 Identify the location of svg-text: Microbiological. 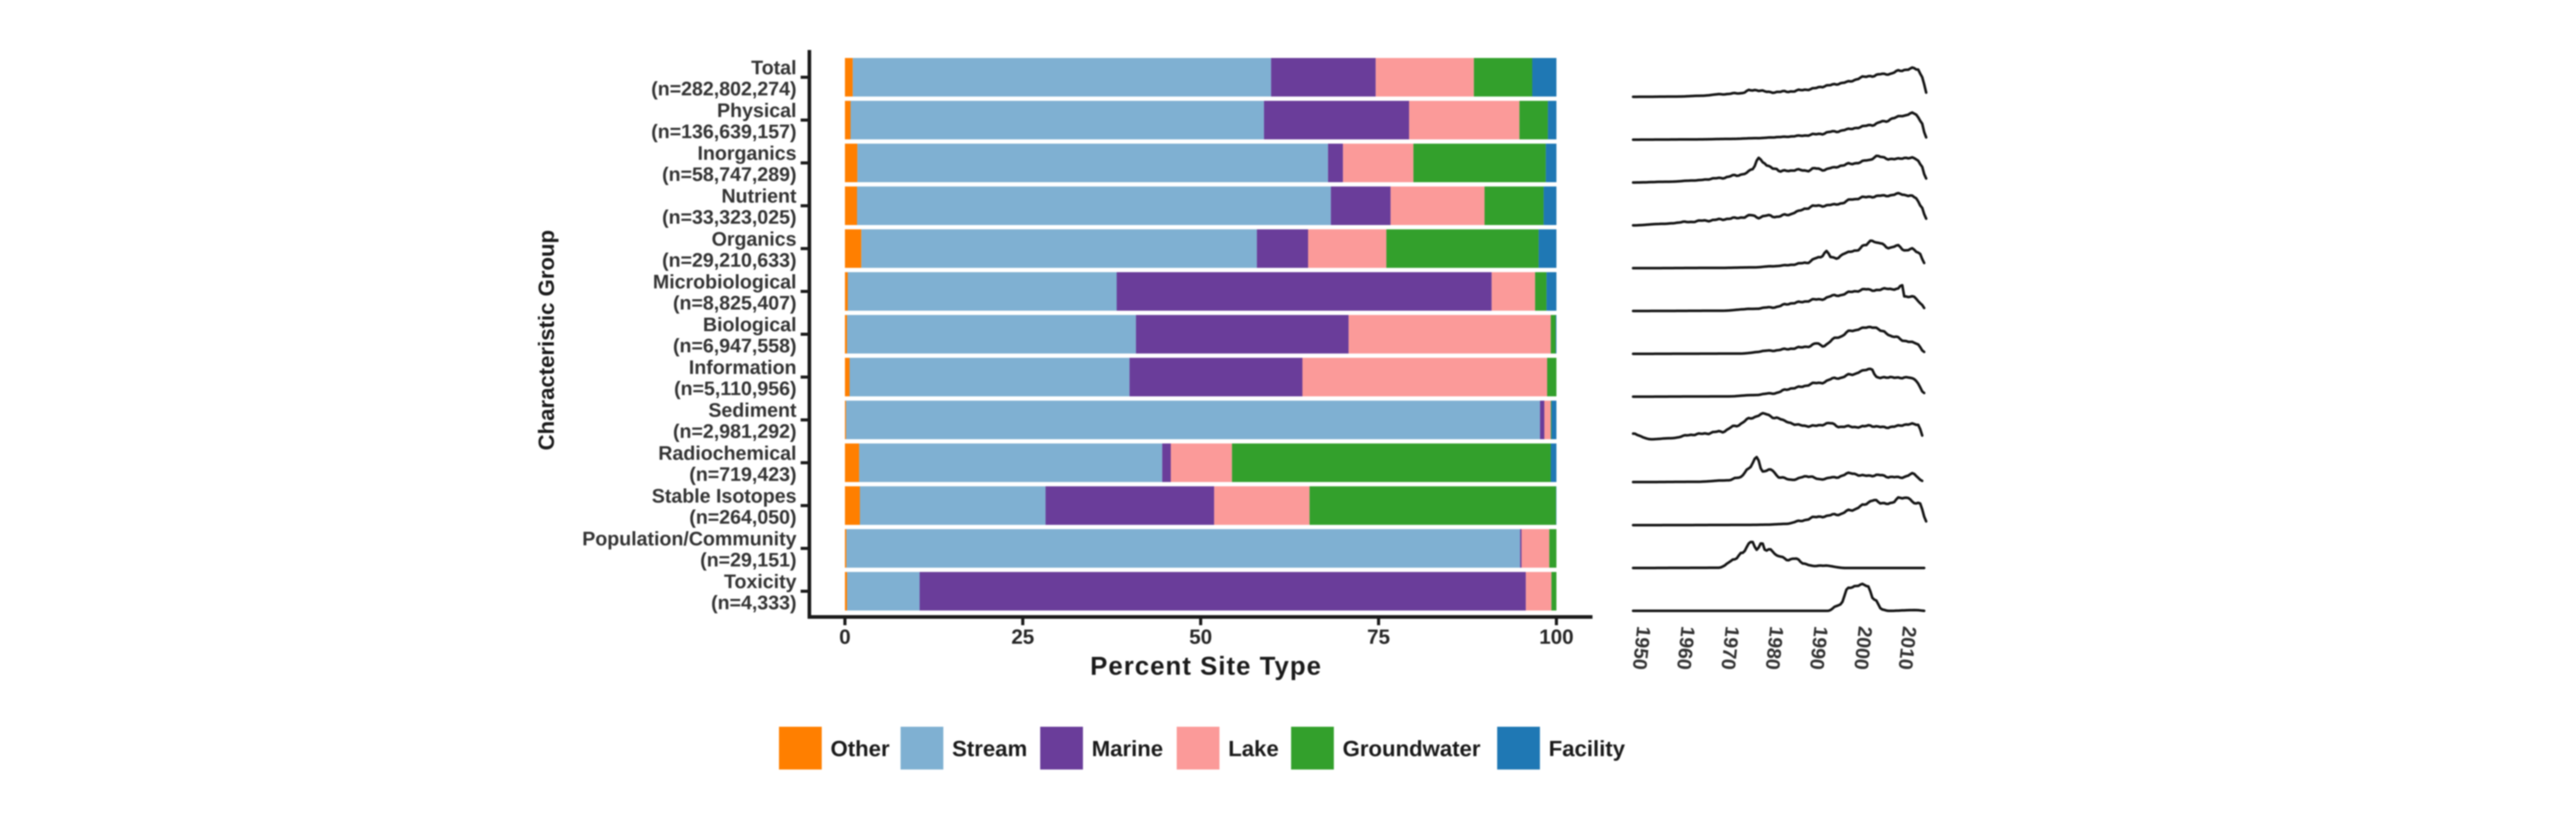
(724, 282).